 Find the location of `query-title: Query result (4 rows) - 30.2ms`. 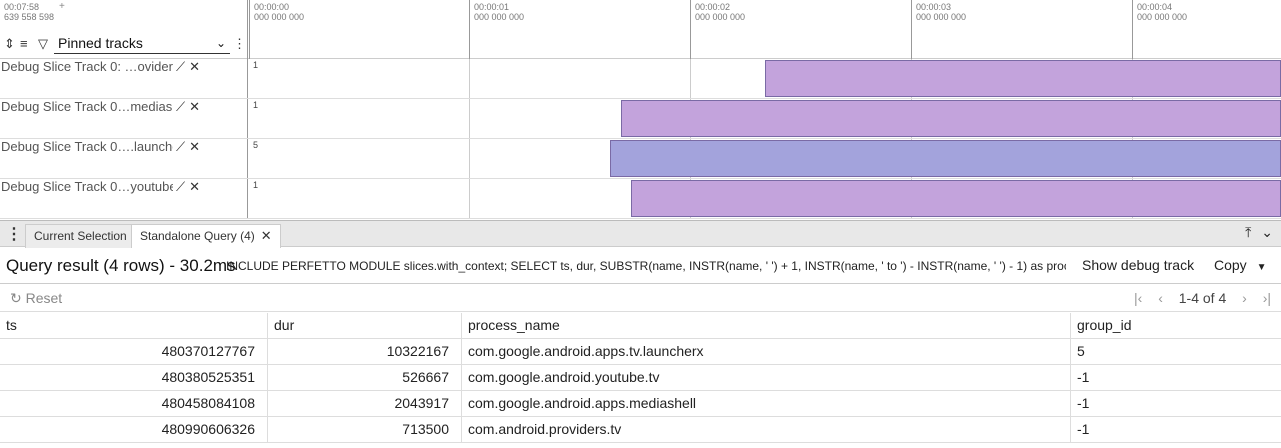

query-title: Query result (4 rows) - 30.2ms is located at coordinates (121, 265).